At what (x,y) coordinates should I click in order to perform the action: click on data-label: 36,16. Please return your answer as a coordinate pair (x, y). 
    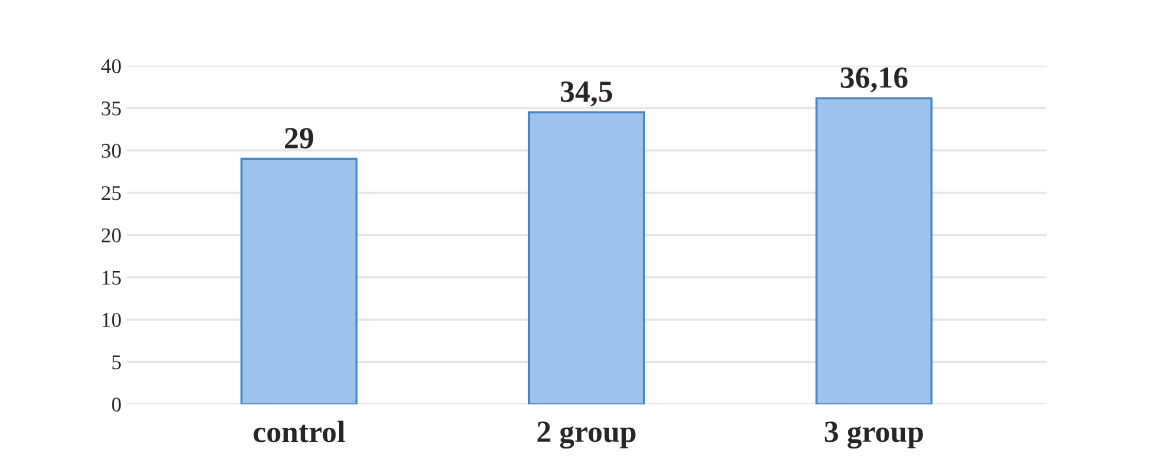
    Looking at the image, I should click on (874, 80).